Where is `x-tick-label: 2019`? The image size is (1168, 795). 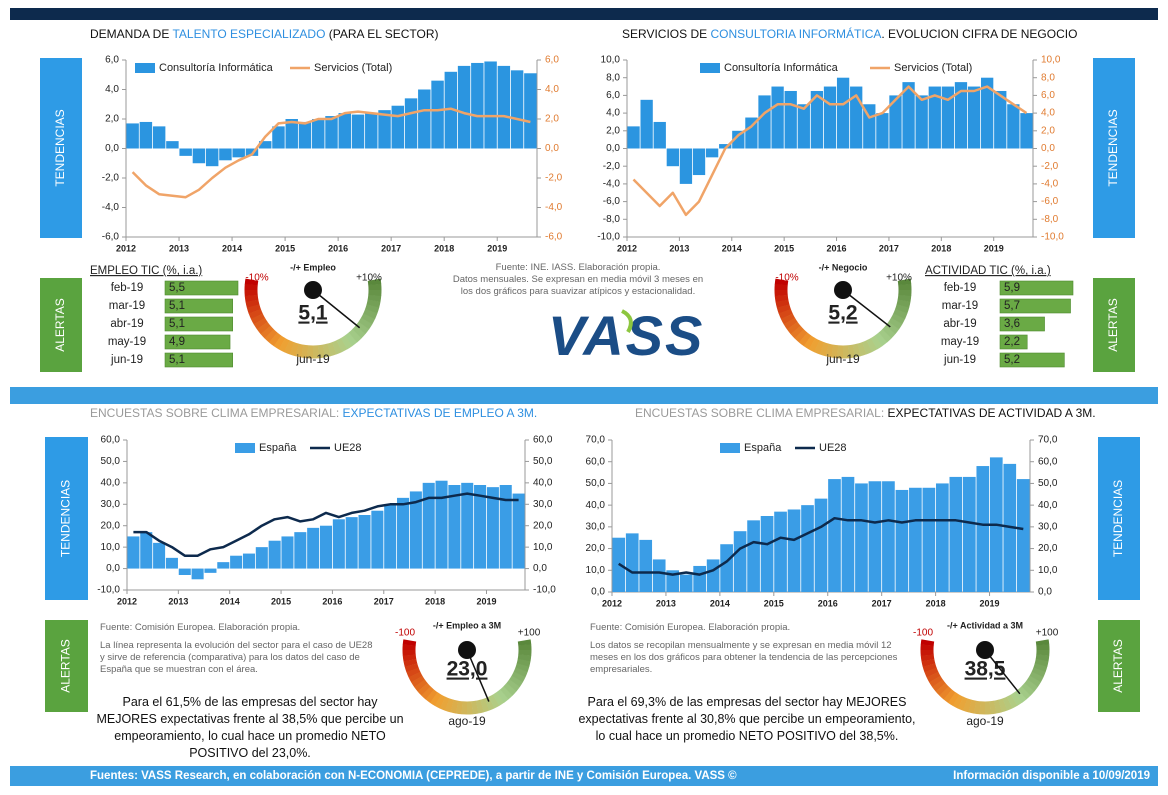 x-tick-label: 2019 is located at coordinates (486, 601).